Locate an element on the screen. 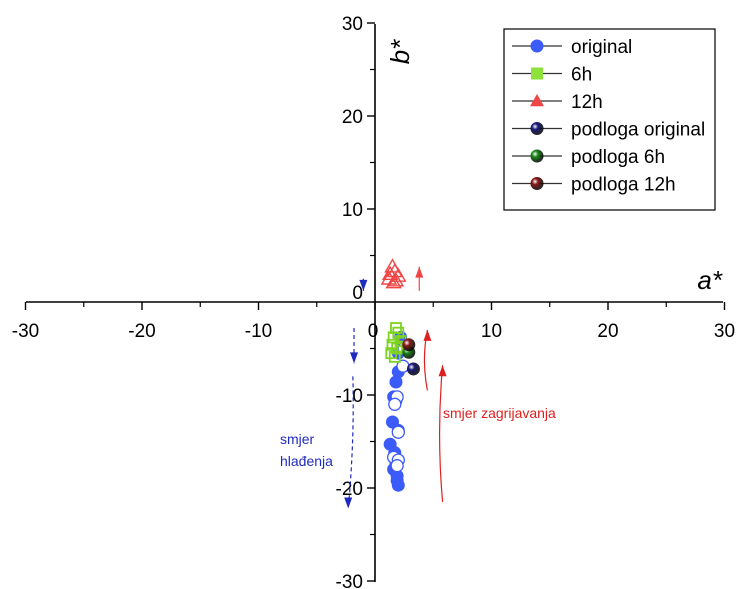  x-tick-label: 30 is located at coordinates (724, 331).